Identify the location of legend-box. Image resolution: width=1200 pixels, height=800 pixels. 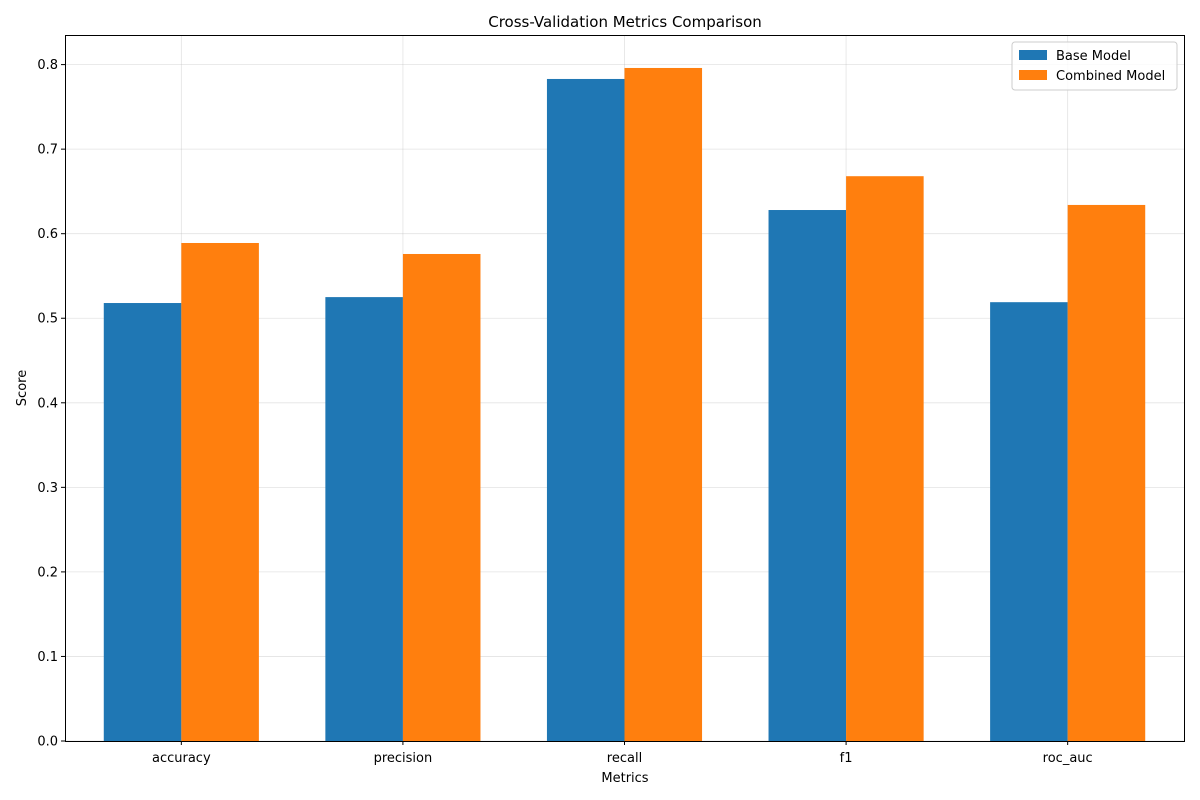
(1094, 66).